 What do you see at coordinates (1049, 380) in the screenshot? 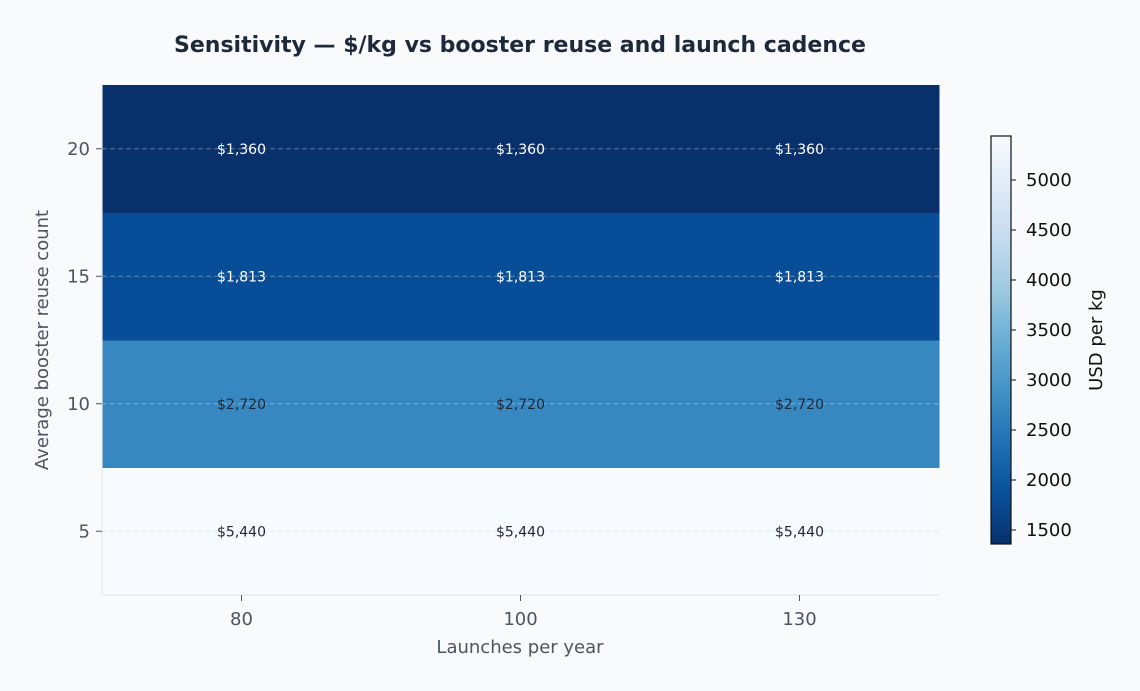
I see `colorbar-tick-label: 3000` at bounding box center [1049, 380].